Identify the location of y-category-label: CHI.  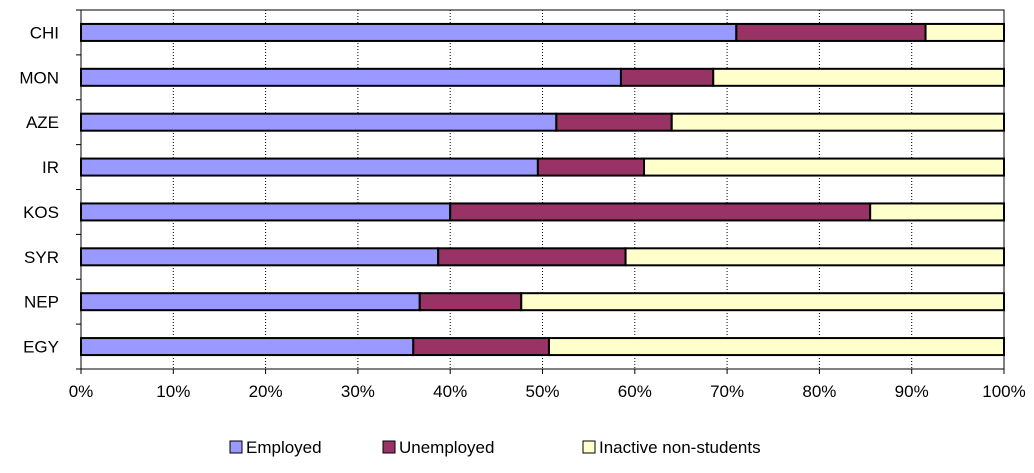
(44, 32).